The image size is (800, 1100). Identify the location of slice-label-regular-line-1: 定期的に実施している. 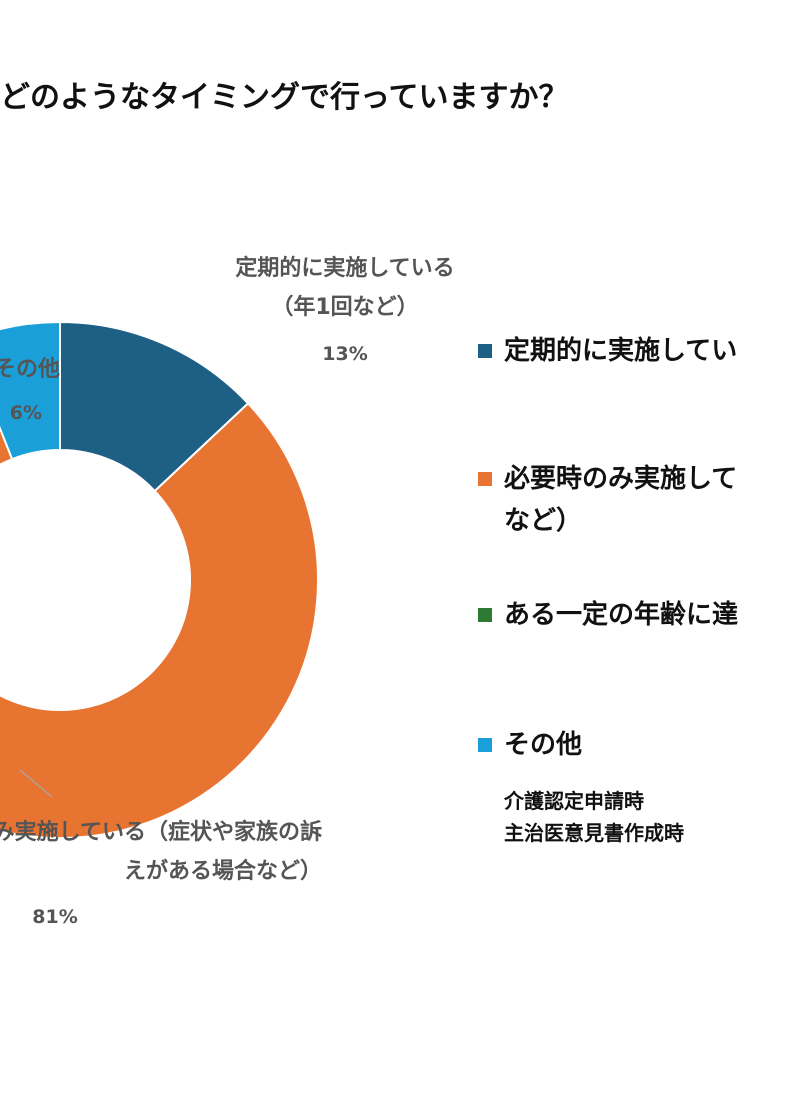
(344, 268).